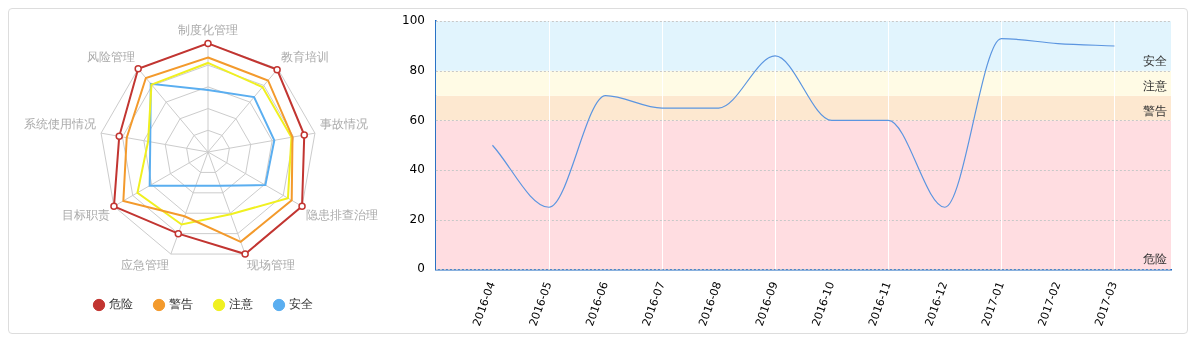 Image resolution: width=1199 pixels, height=344 pixels. I want to click on band-label: 危险, so click(1155, 259).